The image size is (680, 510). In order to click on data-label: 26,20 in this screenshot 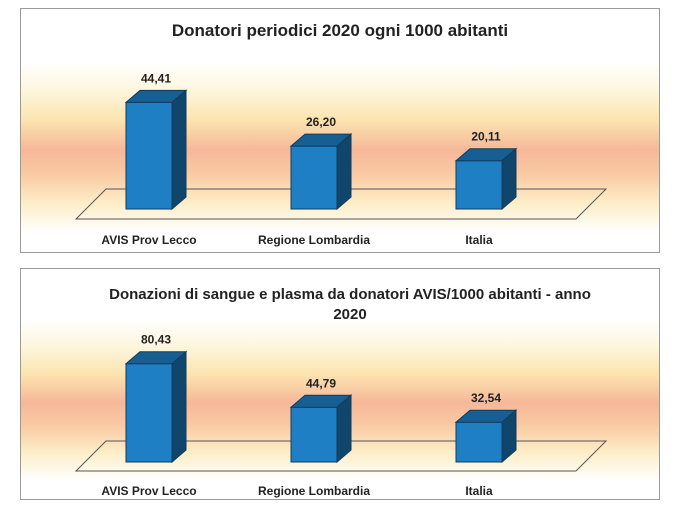, I will do `click(321, 122)`.